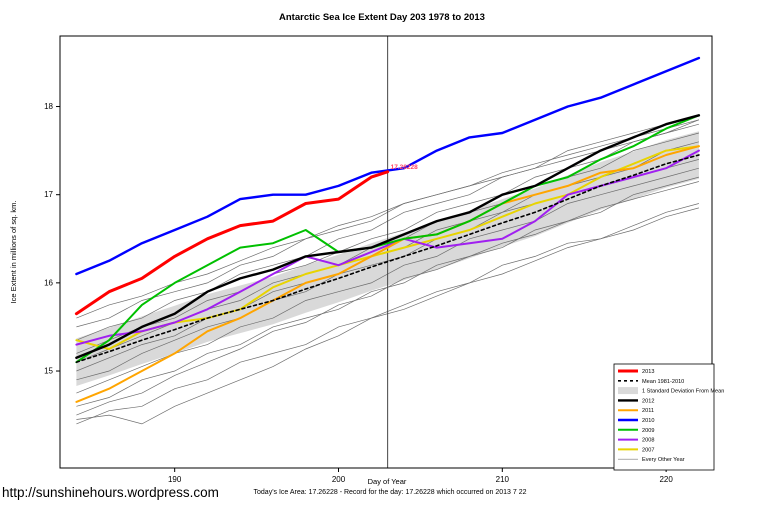  What do you see at coordinates (663, 460) in the screenshot?
I see `legend-entry-label: Every Other Year` at bounding box center [663, 460].